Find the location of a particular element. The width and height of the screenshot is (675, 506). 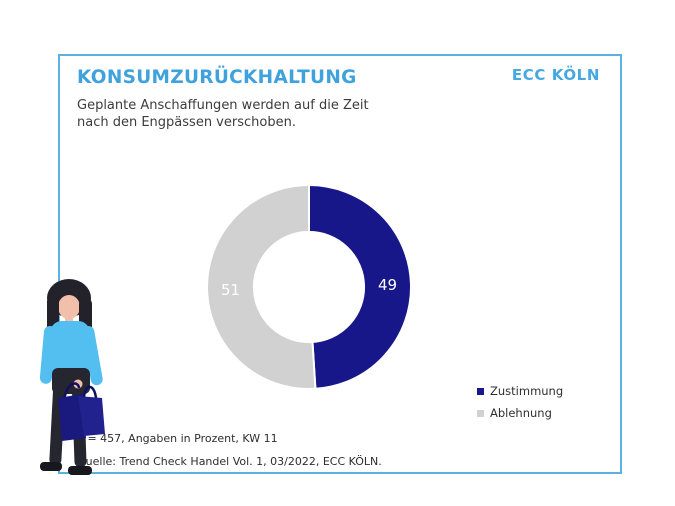

legend-label: Ablehnung is located at coordinates (521, 413).